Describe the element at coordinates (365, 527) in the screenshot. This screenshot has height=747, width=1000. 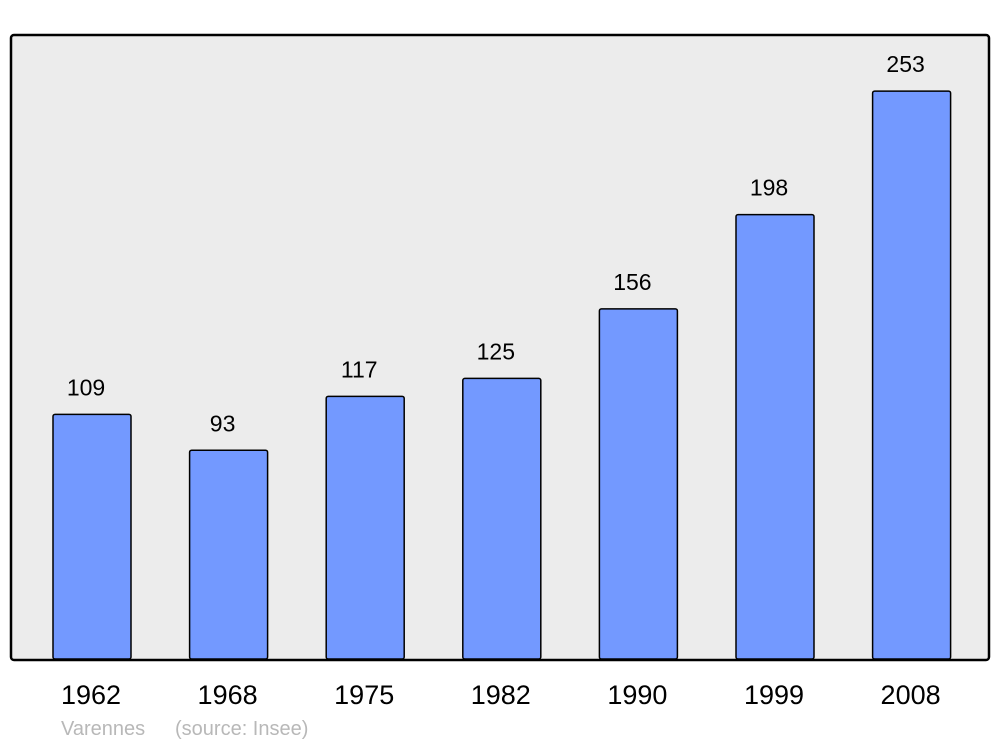
I see `bar-1975` at that location.